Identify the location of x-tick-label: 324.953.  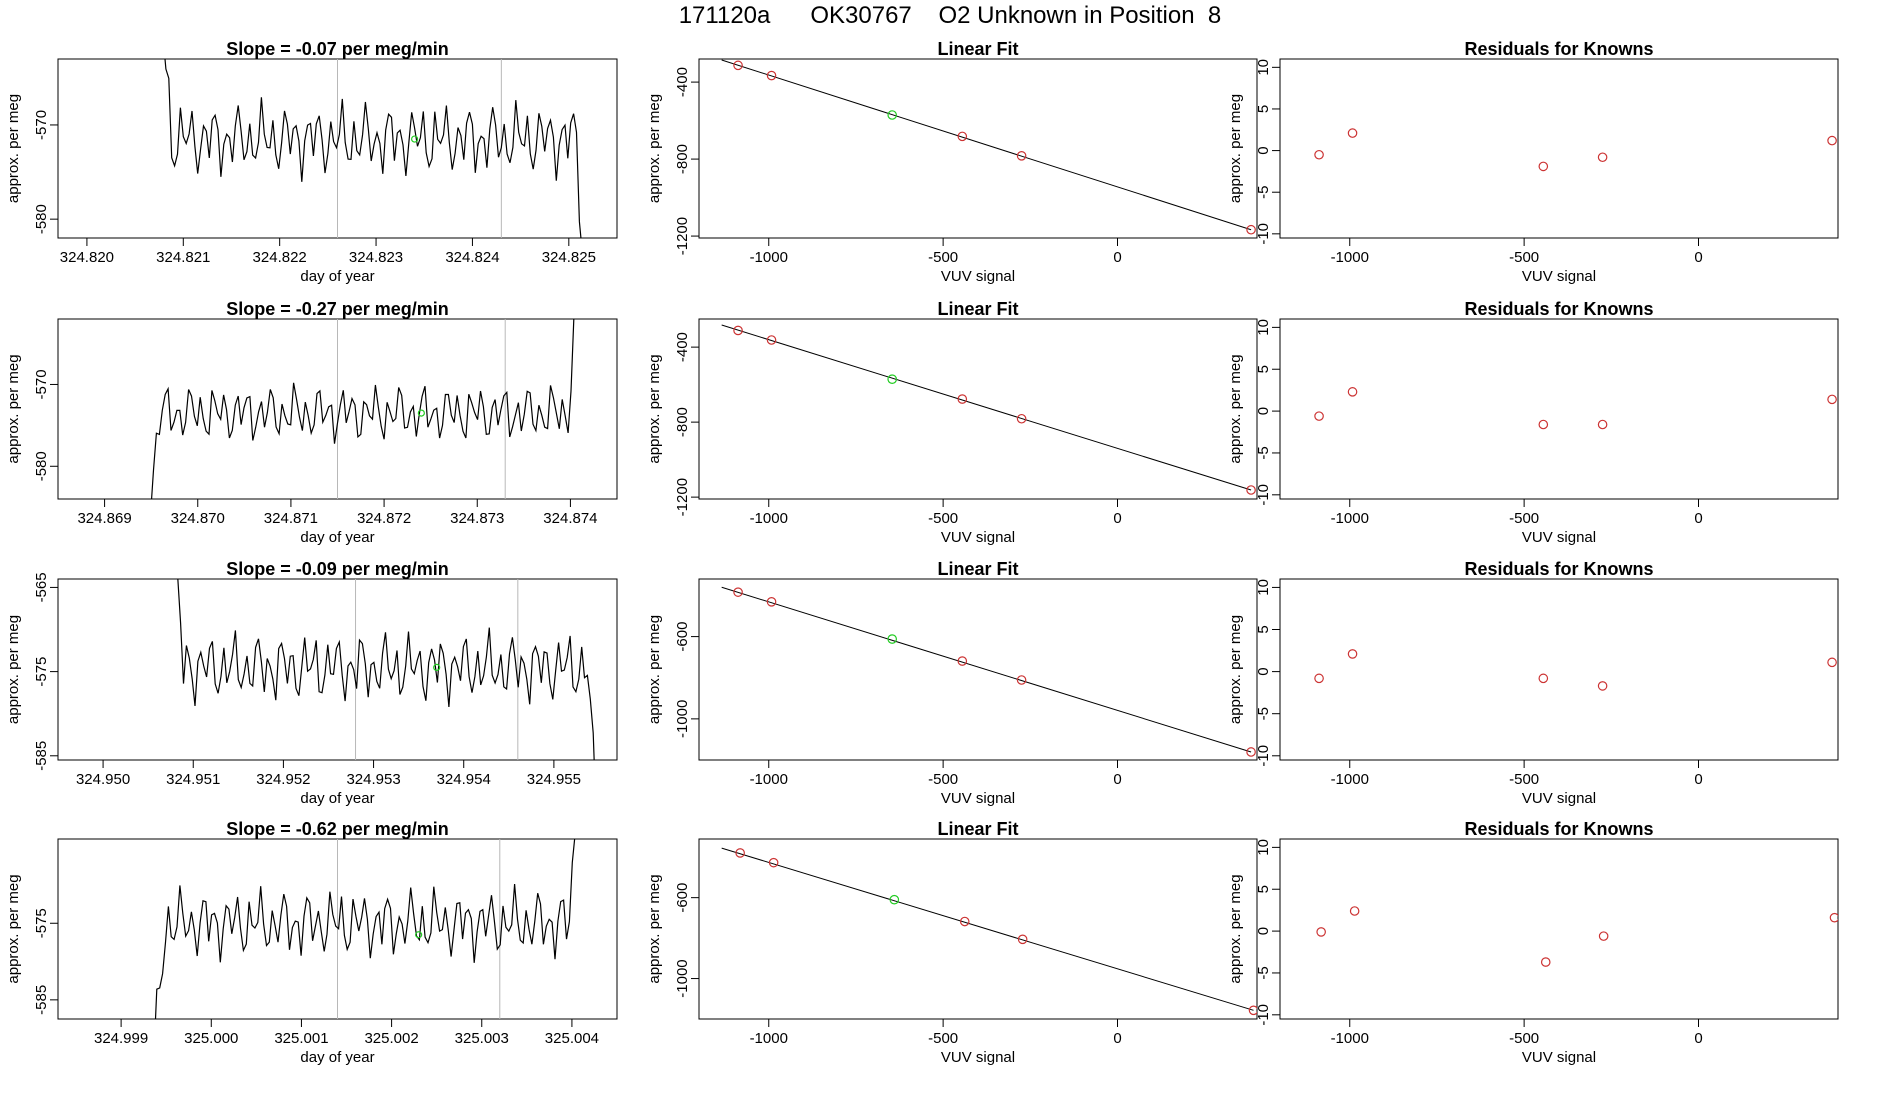
(373, 779).